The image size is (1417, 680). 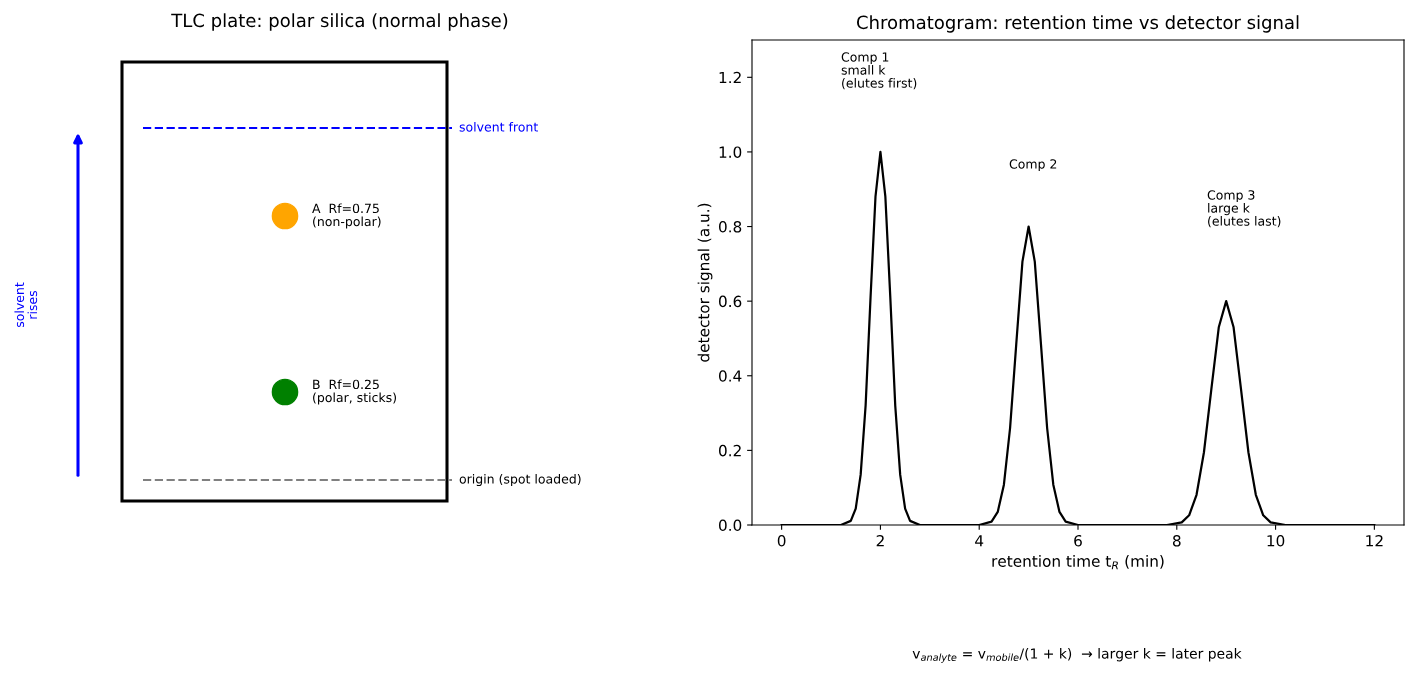 I want to click on y-axis-title: detector signal (a.u.), so click(x=705, y=282).